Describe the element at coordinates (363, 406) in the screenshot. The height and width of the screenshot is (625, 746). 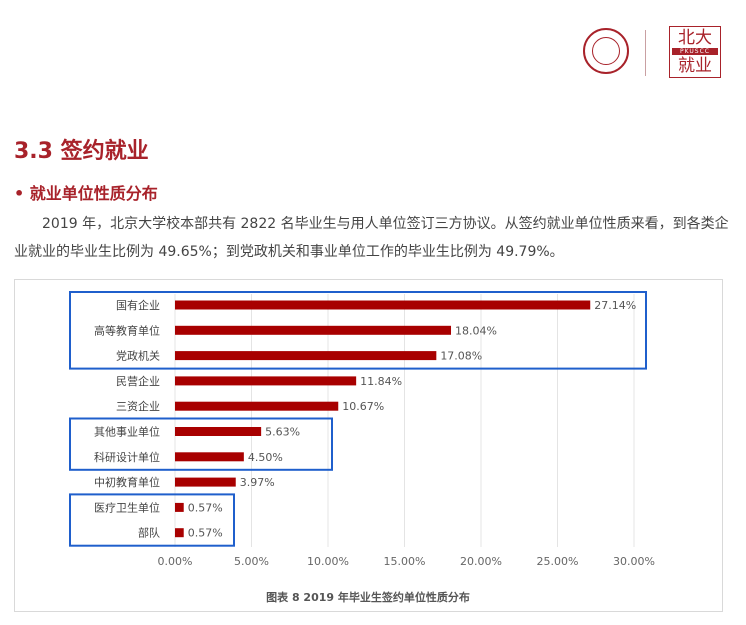
I see `data-label: 10.67%` at that location.